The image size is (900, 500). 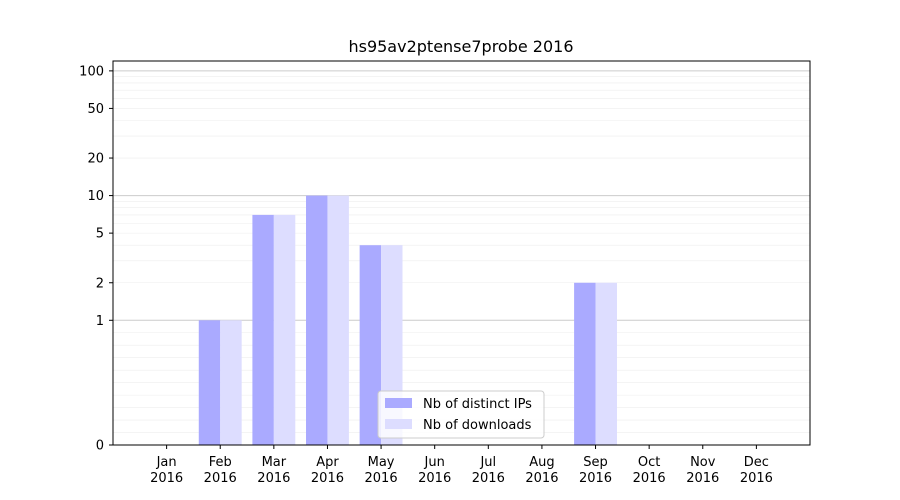 I want to click on y-axis: 0 1 2 5 10 20 50 100, so click(x=96, y=259).